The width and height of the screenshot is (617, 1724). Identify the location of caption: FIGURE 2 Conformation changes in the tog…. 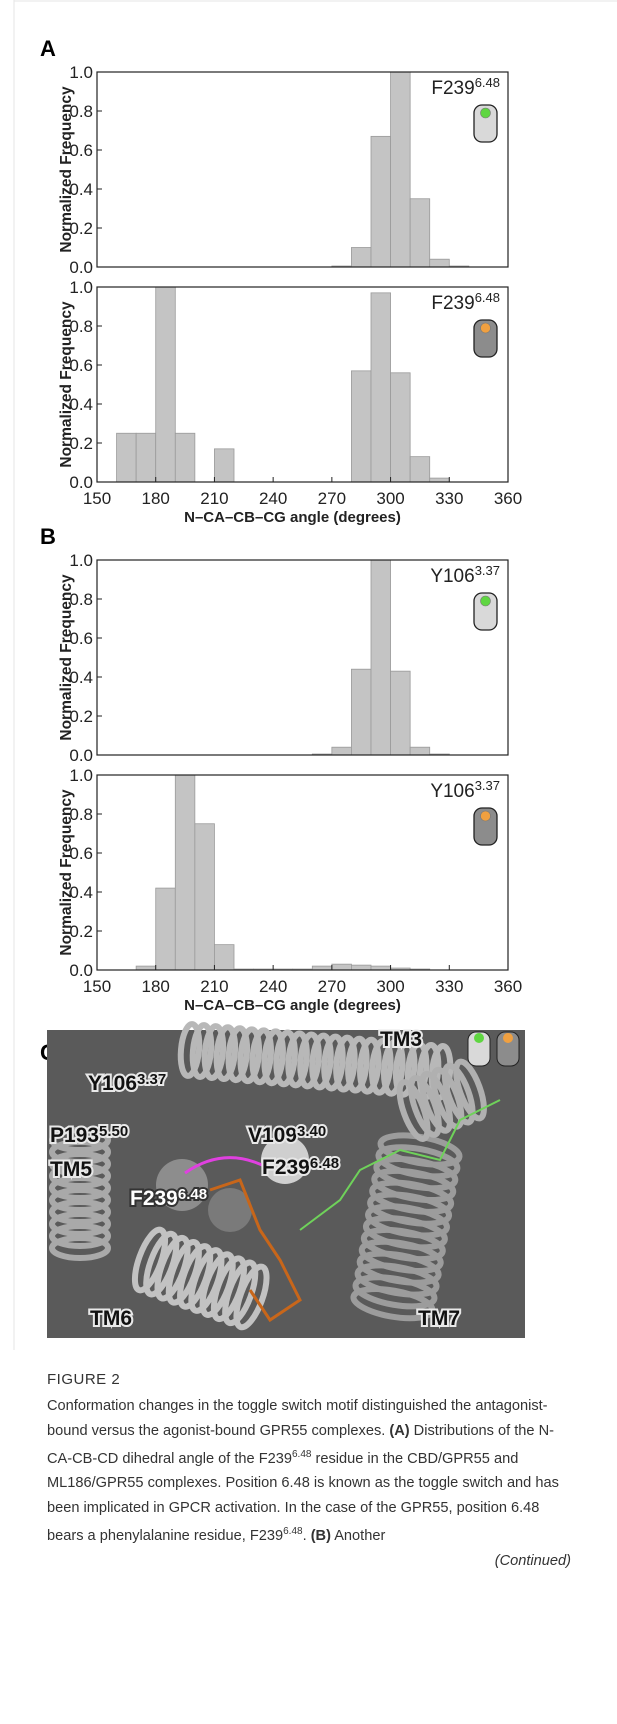
(309, 1470).